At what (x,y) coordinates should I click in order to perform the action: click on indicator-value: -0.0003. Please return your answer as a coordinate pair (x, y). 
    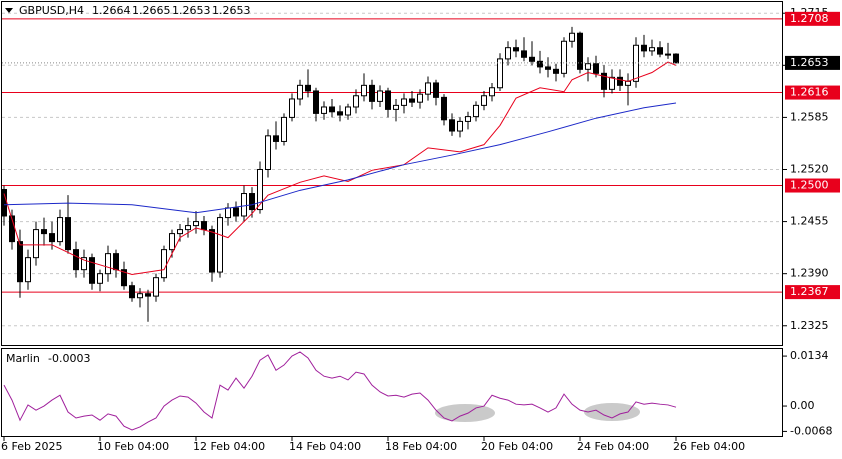
    Looking at the image, I should click on (69, 358).